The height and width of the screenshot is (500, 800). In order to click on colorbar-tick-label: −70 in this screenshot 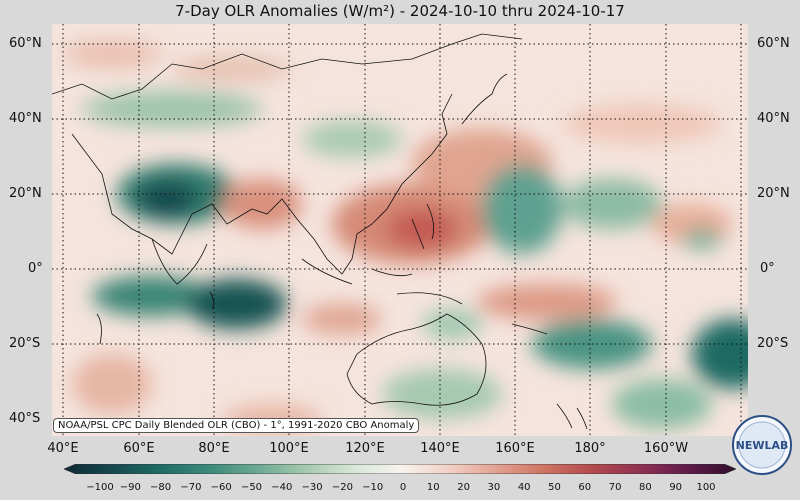, I will do `click(191, 487)`.